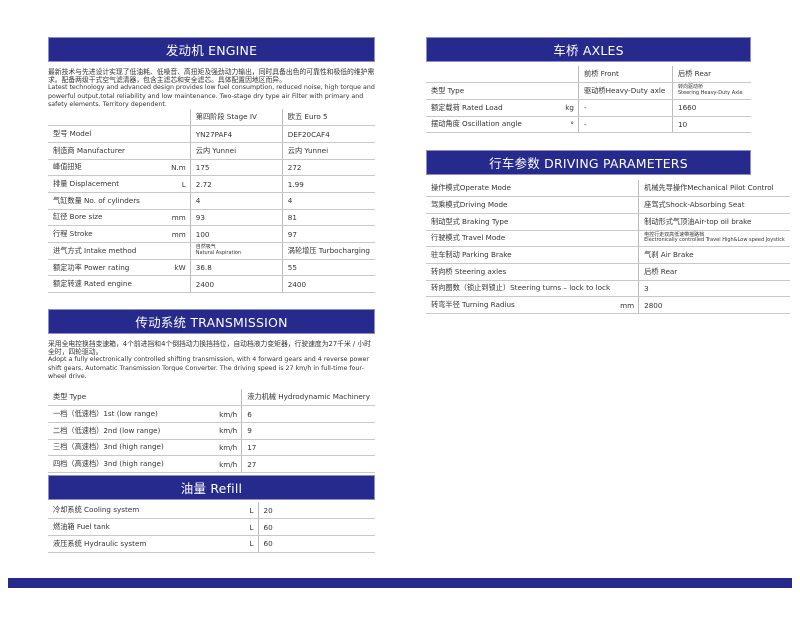 The width and height of the screenshot is (800, 627). I want to click on row-value: 后桥 Rear, so click(714, 272).